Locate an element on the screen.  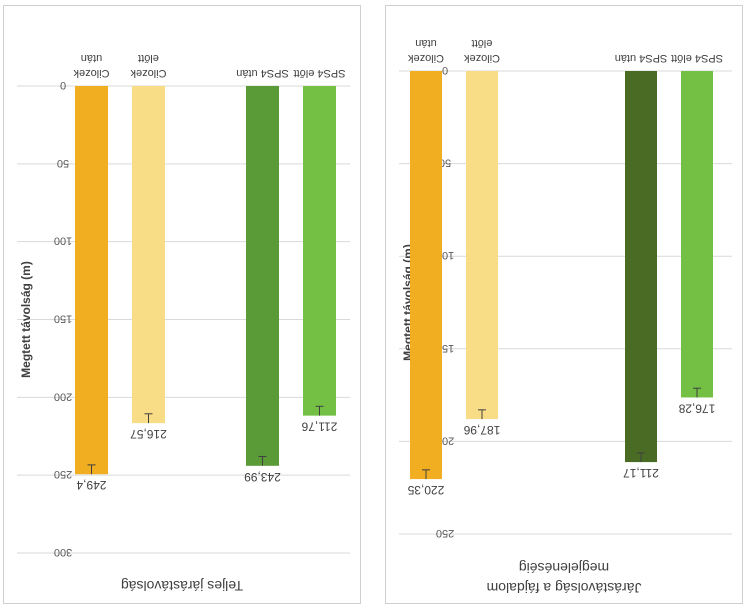
y-tick-label: 50 is located at coordinates (63, 163).